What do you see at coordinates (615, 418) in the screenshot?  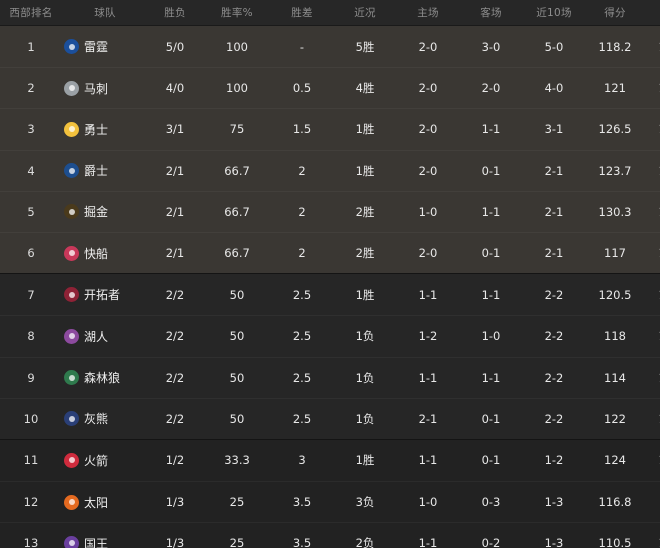 I see `cell-pf: 122` at bounding box center [615, 418].